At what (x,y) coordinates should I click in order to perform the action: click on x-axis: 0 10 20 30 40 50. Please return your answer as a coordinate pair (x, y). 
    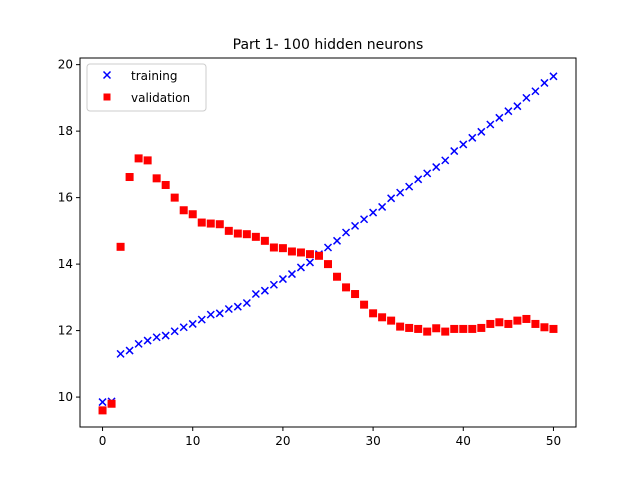
    Looking at the image, I should click on (330, 437).